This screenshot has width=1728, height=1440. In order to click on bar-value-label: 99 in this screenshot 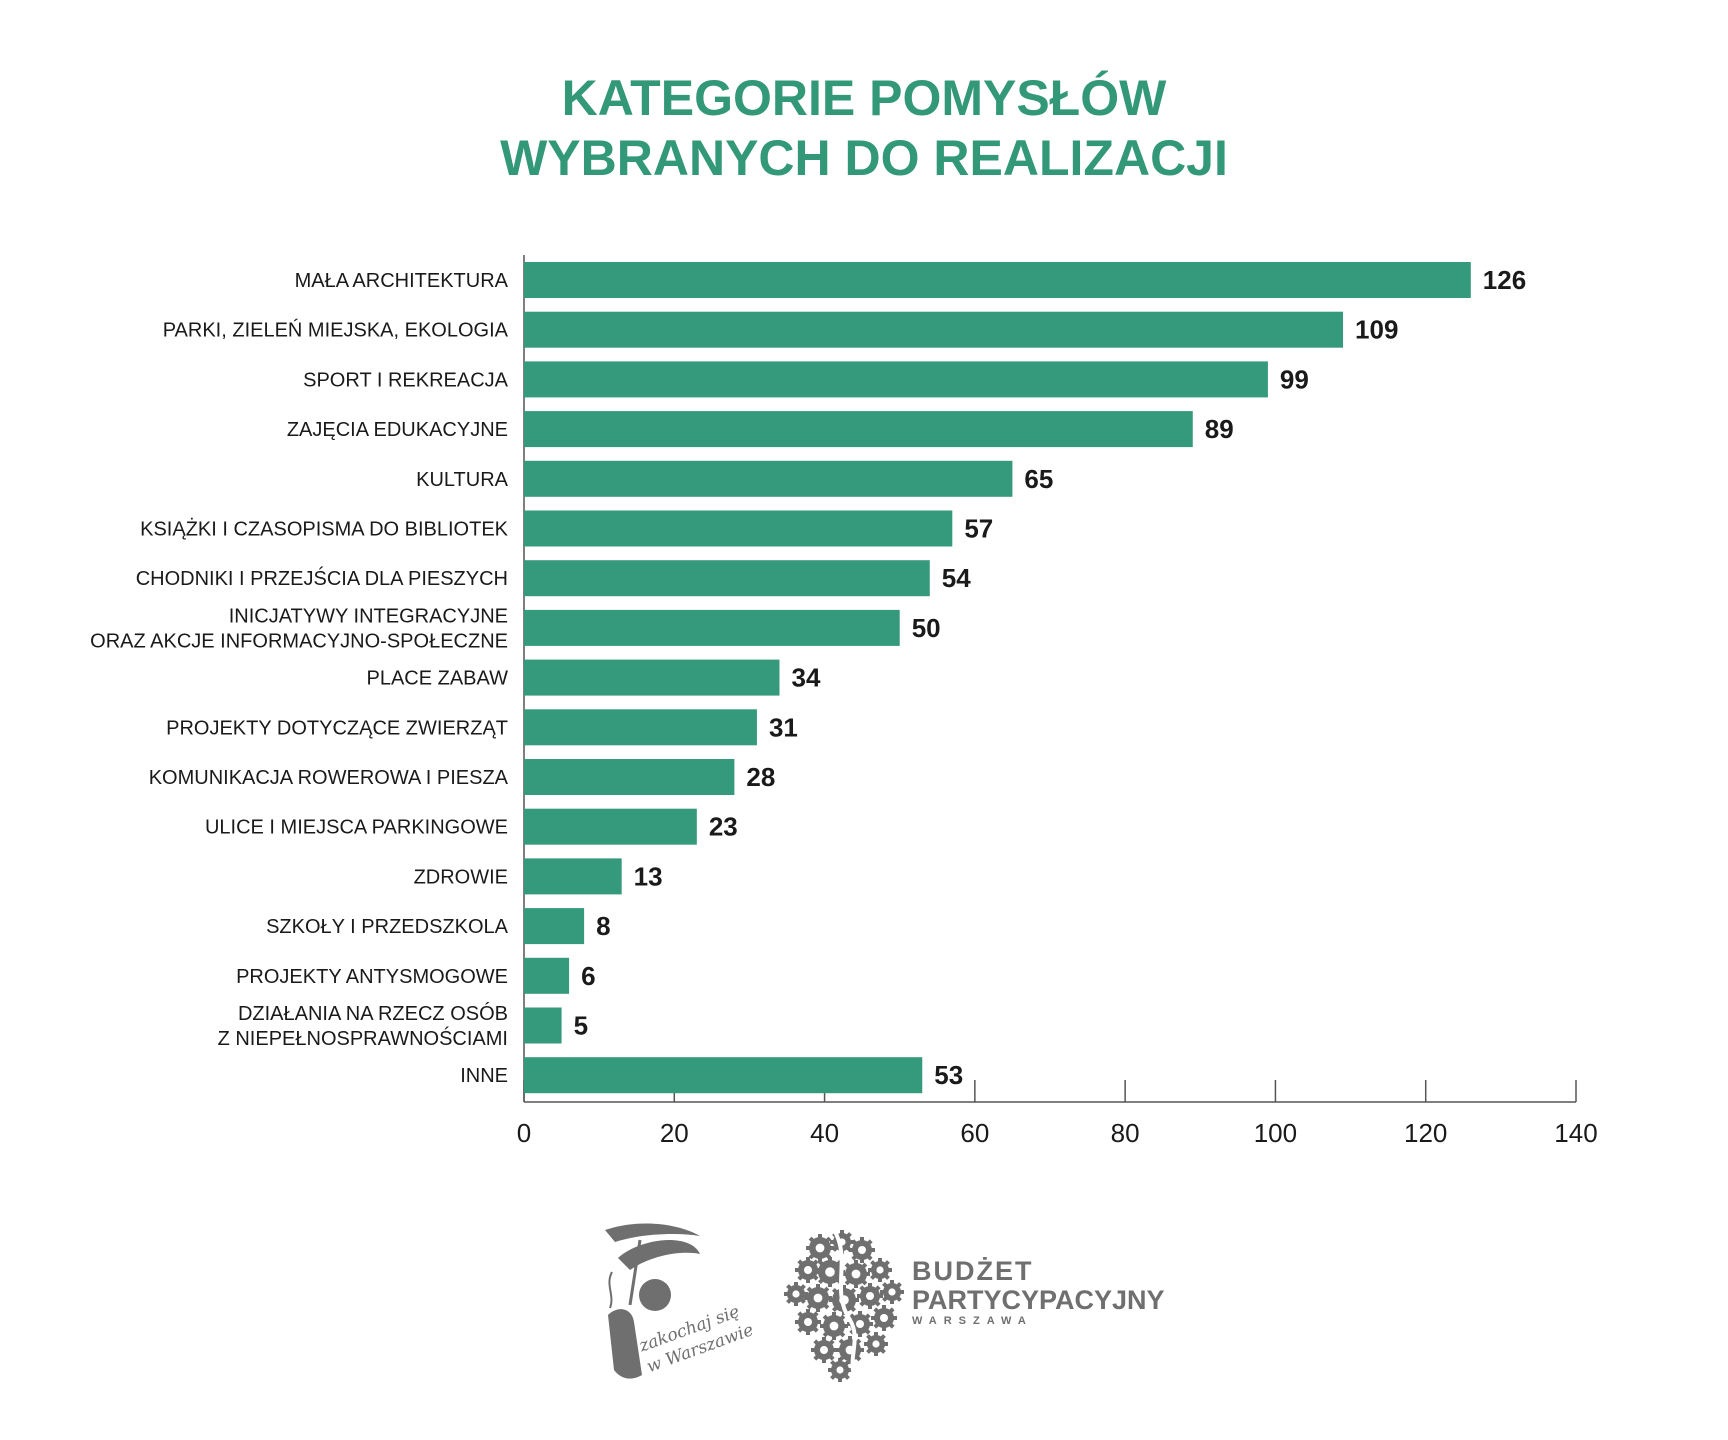, I will do `click(1294, 379)`.